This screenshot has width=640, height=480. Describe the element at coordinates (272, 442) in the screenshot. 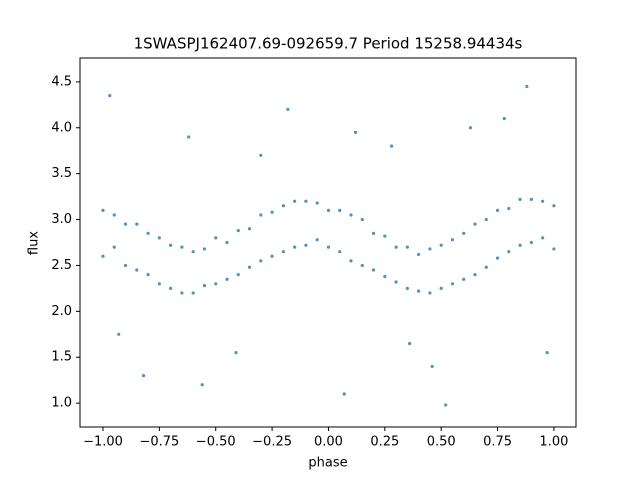

I see `x-tick-label: −0.25` at that location.